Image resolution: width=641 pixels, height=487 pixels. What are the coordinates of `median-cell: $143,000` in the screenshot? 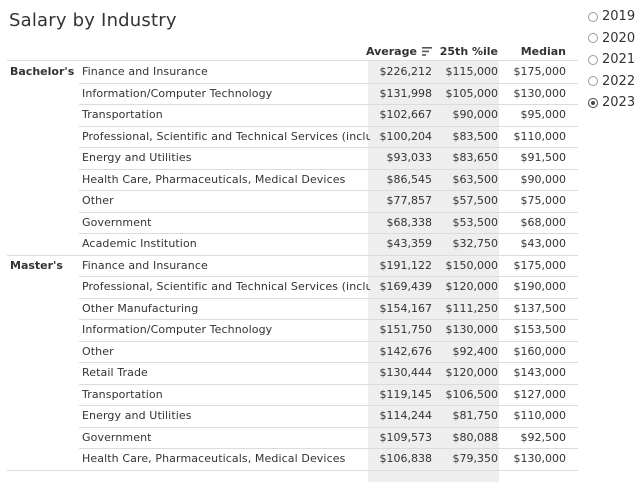 It's located at (540, 372).